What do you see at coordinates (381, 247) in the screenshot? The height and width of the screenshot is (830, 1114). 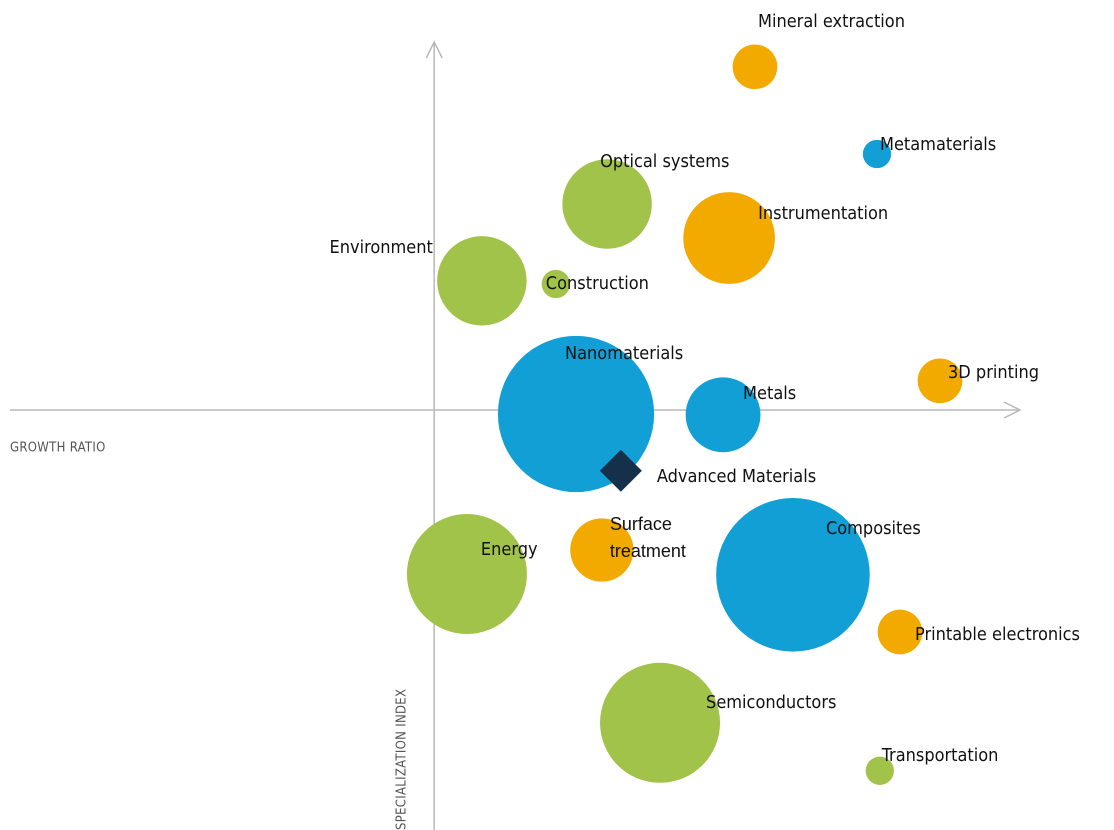 I see `bubble-label: Environment` at bounding box center [381, 247].